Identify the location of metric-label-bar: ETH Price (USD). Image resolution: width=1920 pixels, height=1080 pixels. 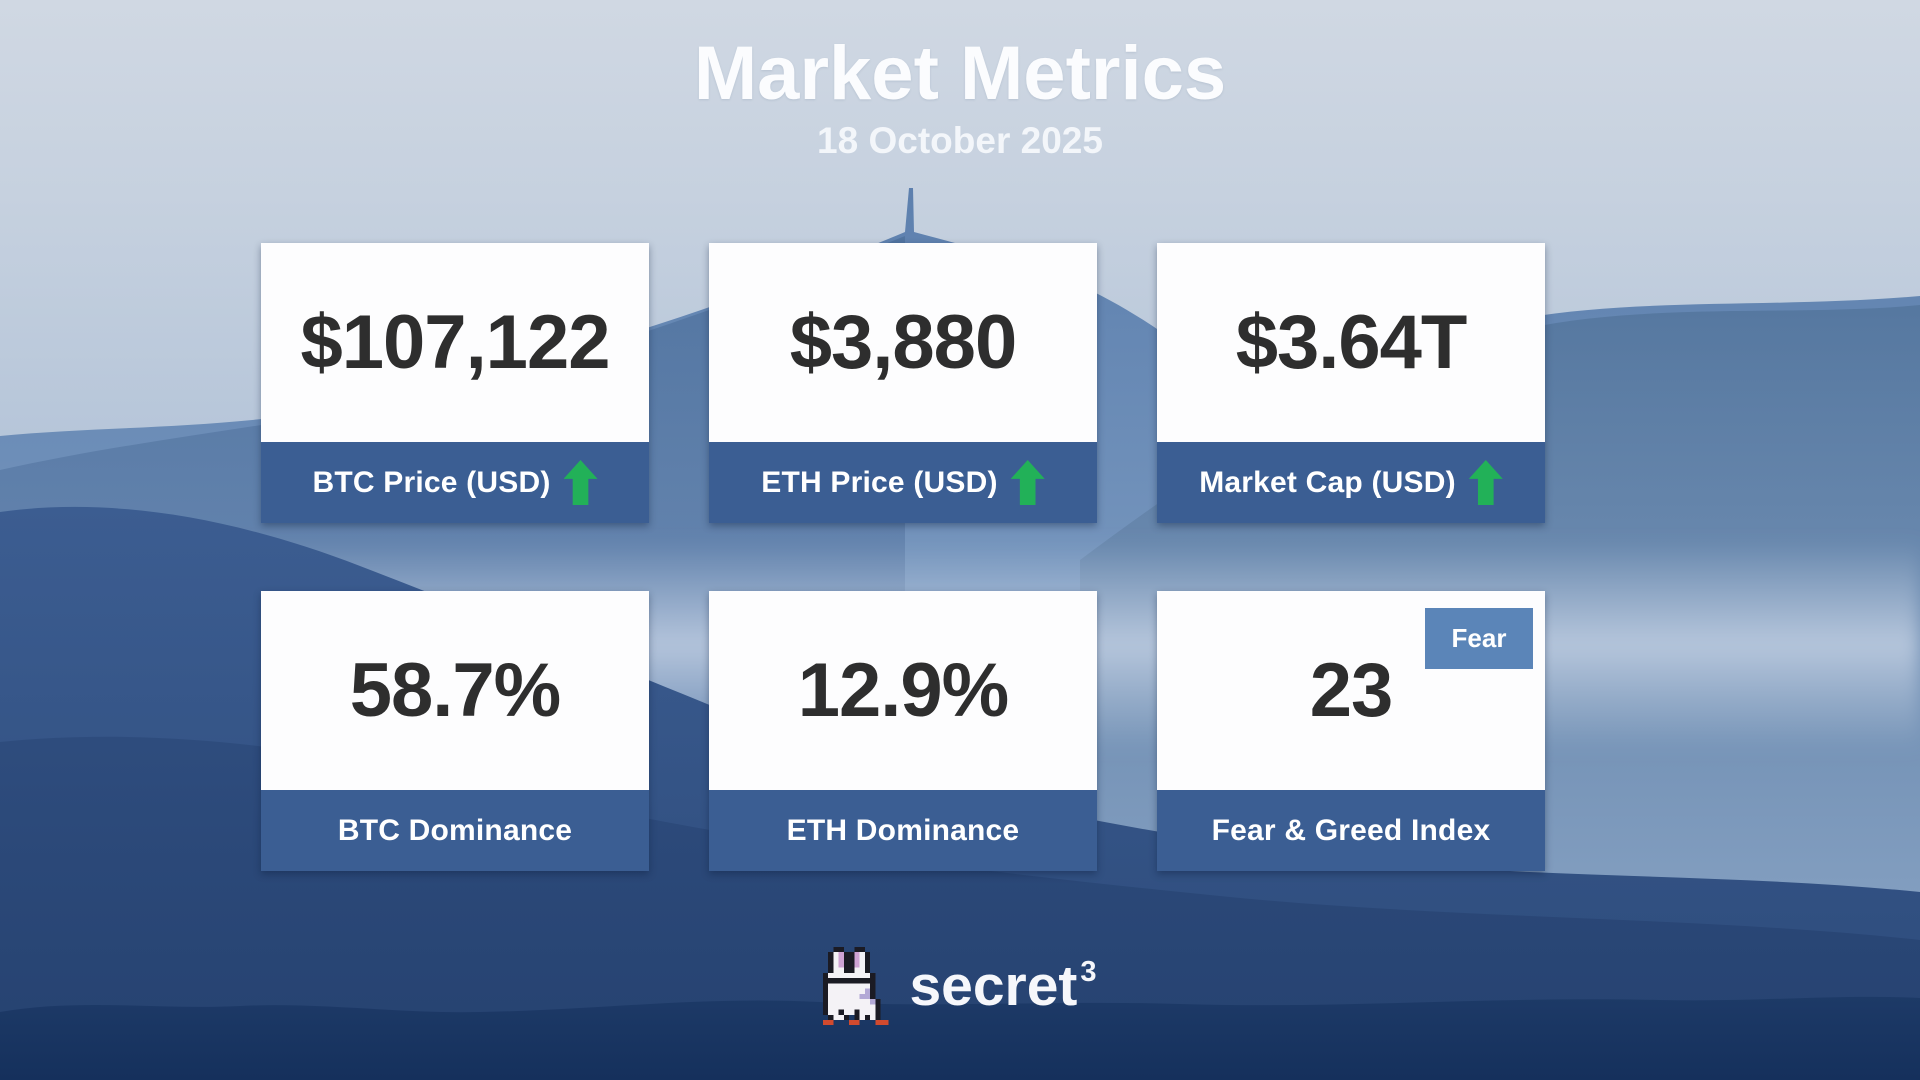
(903, 482).